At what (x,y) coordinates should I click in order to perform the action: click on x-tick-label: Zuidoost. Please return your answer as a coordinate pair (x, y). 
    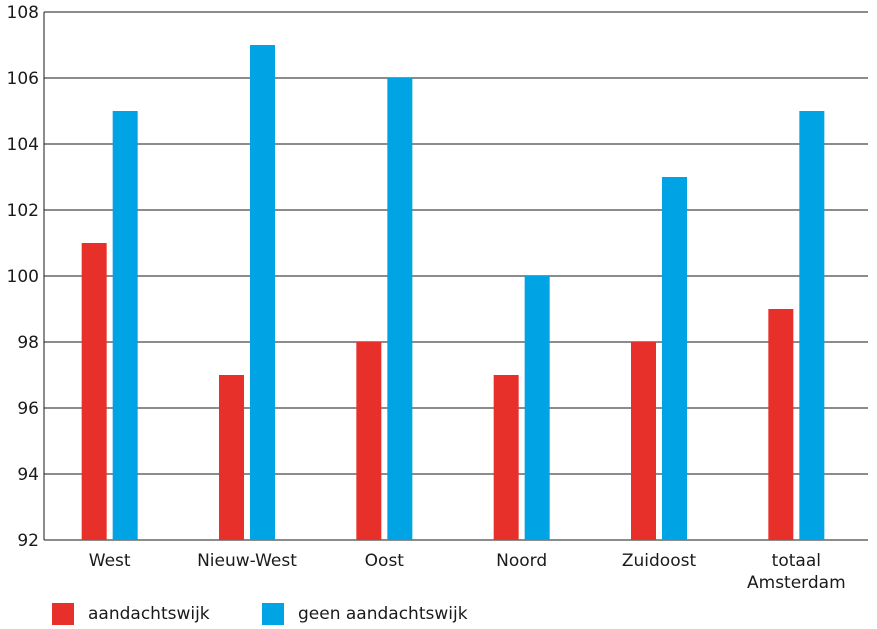
    Looking at the image, I should click on (659, 561).